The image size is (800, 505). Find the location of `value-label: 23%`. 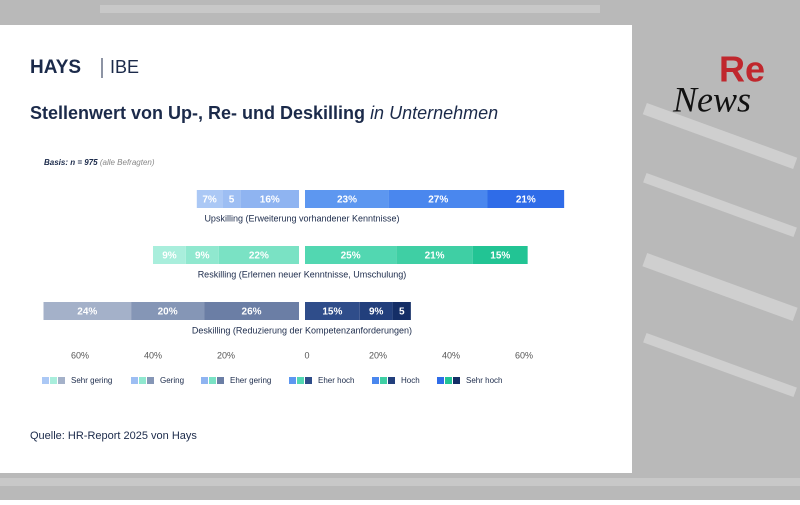

value-label: 23% is located at coordinates (347, 200).